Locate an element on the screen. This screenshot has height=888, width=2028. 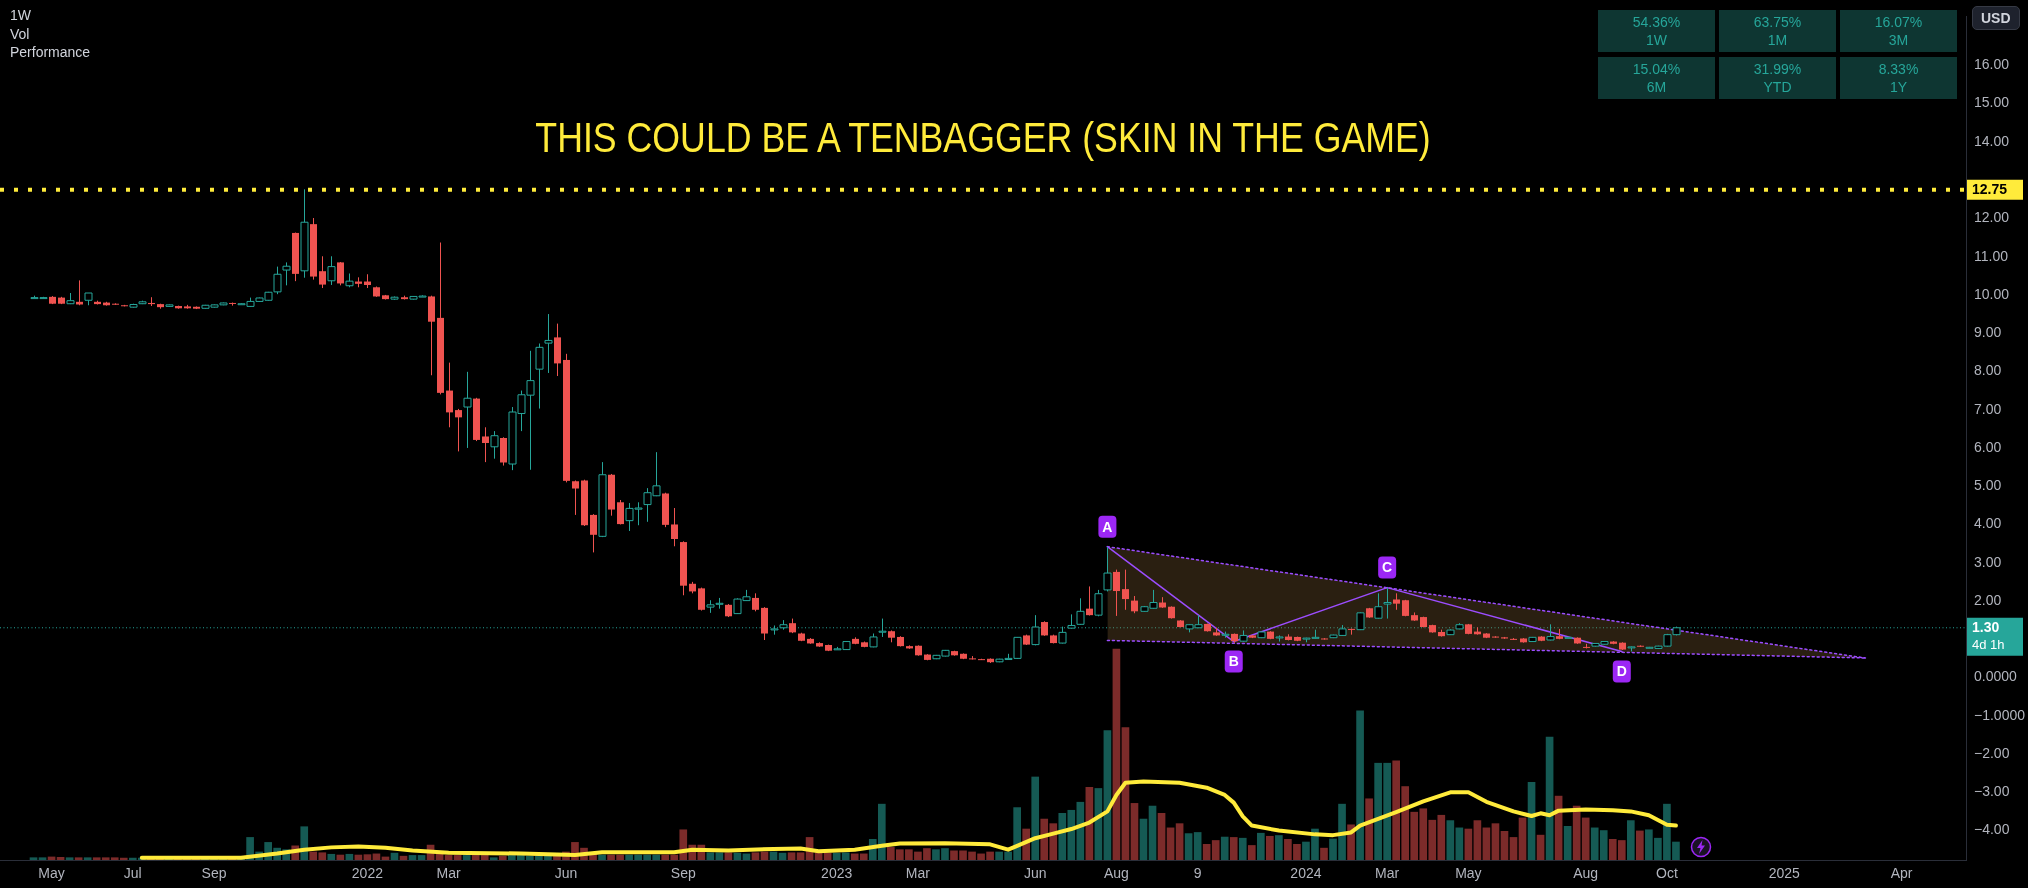
y-tick-label: 16.00 is located at coordinates (1992, 64).